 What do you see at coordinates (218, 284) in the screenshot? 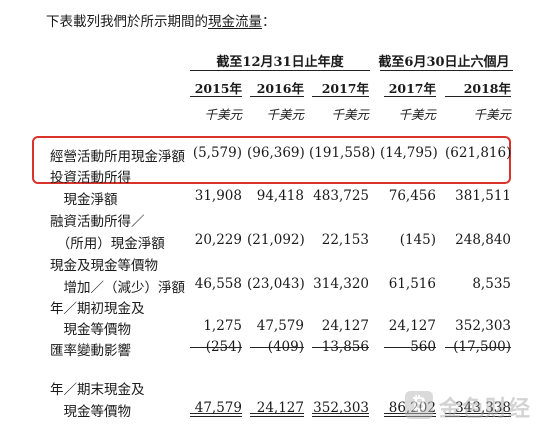
I see `row-value: 46,558` at bounding box center [218, 284].